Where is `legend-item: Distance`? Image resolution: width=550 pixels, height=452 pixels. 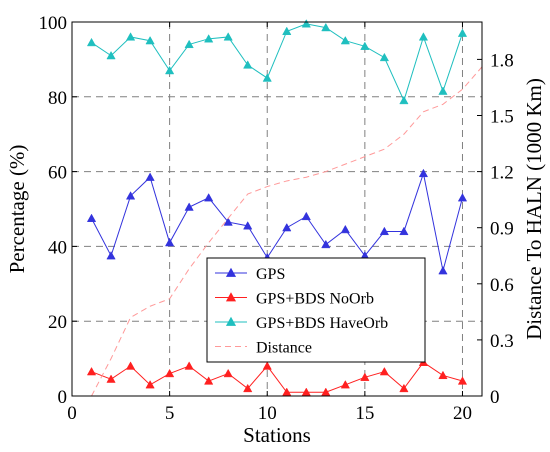
legend-item: Distance is located at coordinates (263, 348).